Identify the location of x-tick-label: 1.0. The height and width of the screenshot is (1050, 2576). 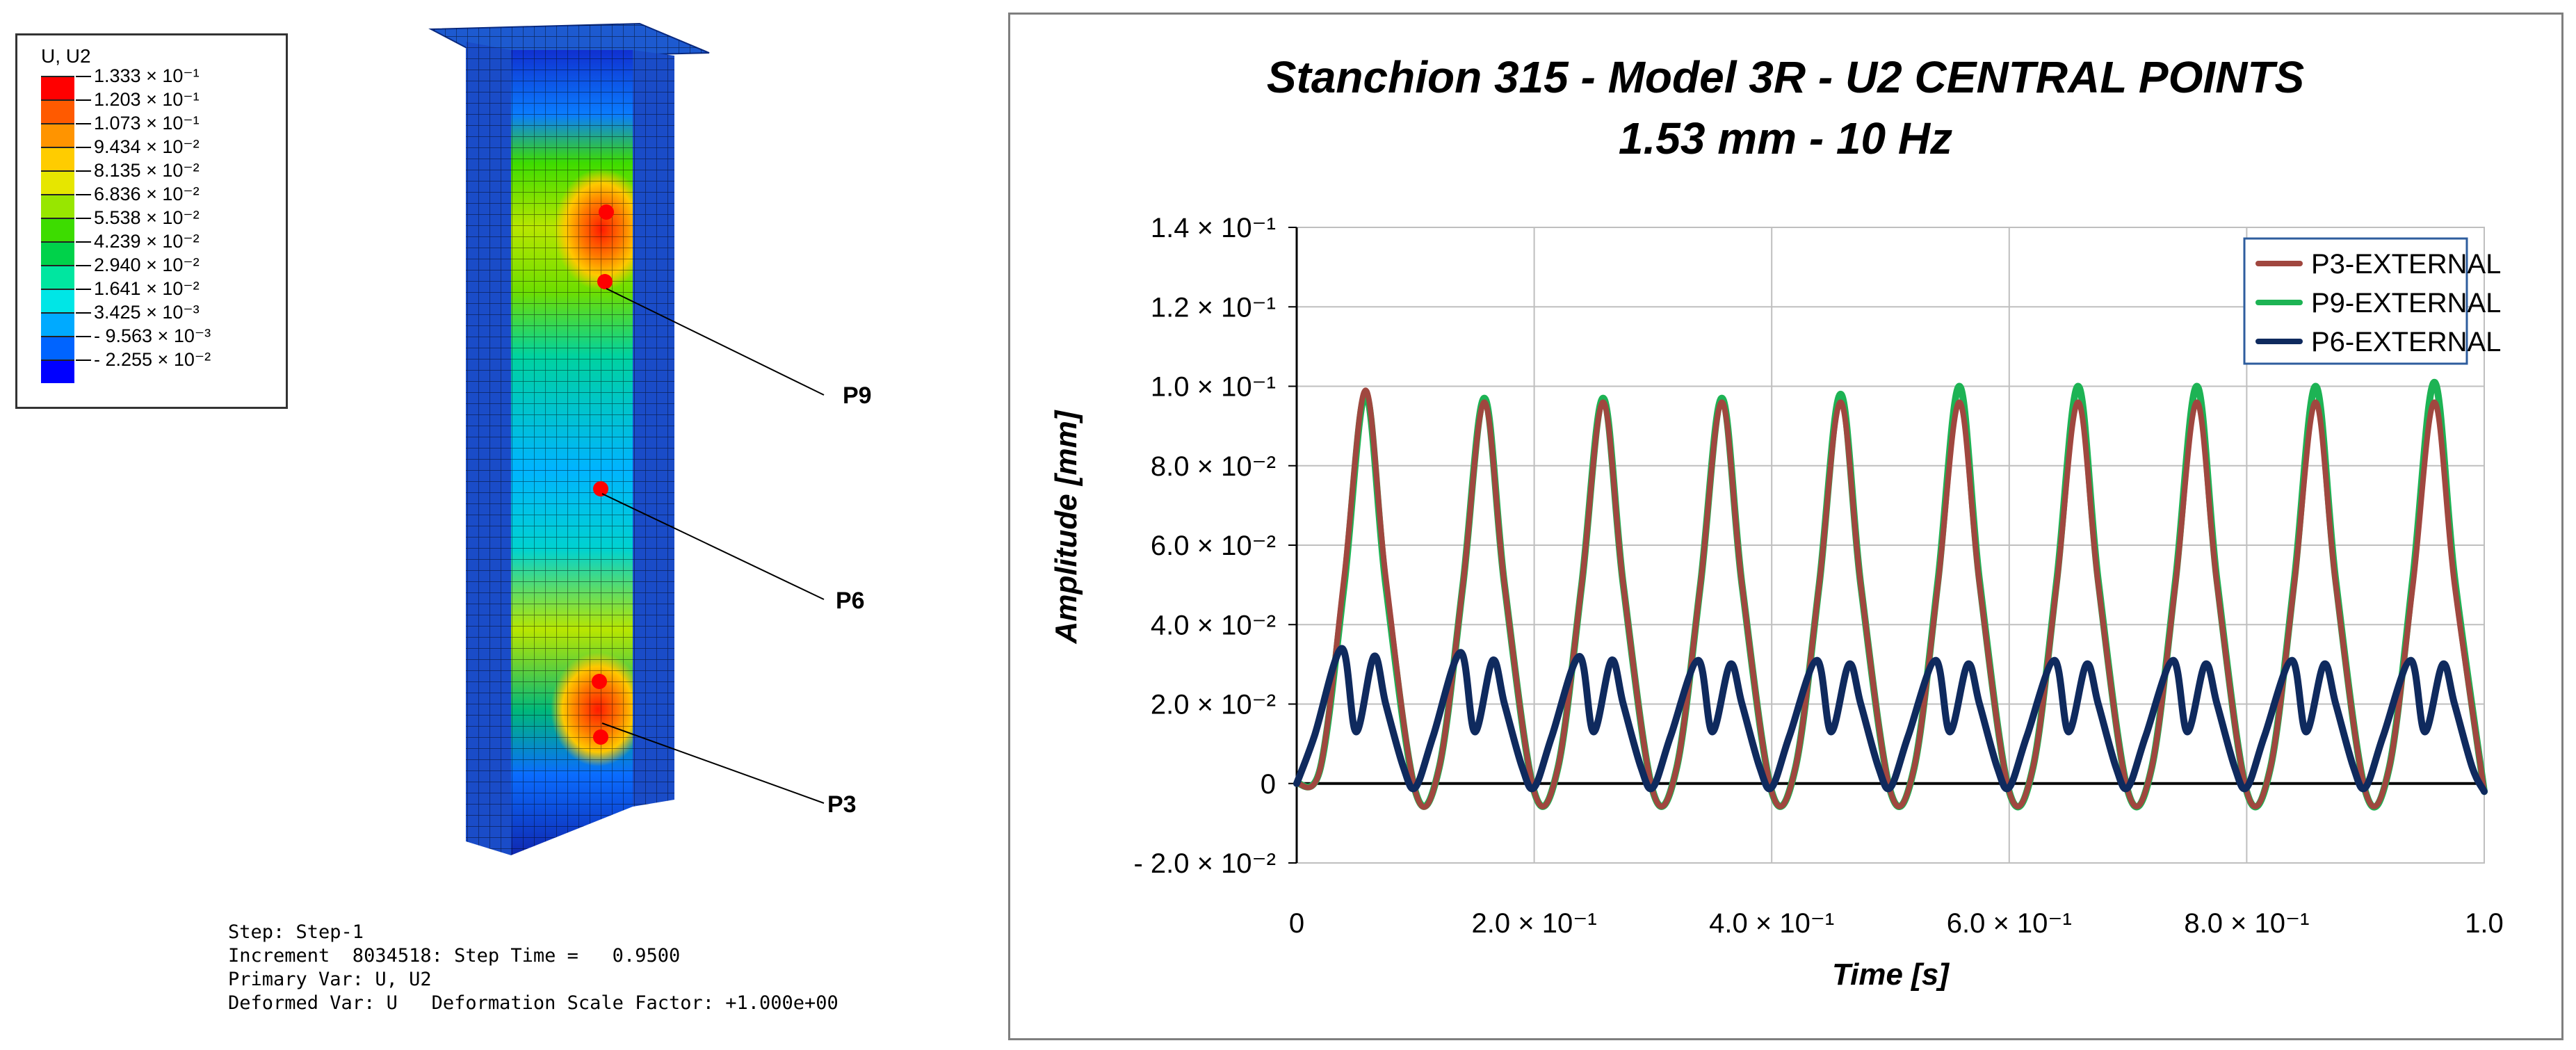
(2484, 923).